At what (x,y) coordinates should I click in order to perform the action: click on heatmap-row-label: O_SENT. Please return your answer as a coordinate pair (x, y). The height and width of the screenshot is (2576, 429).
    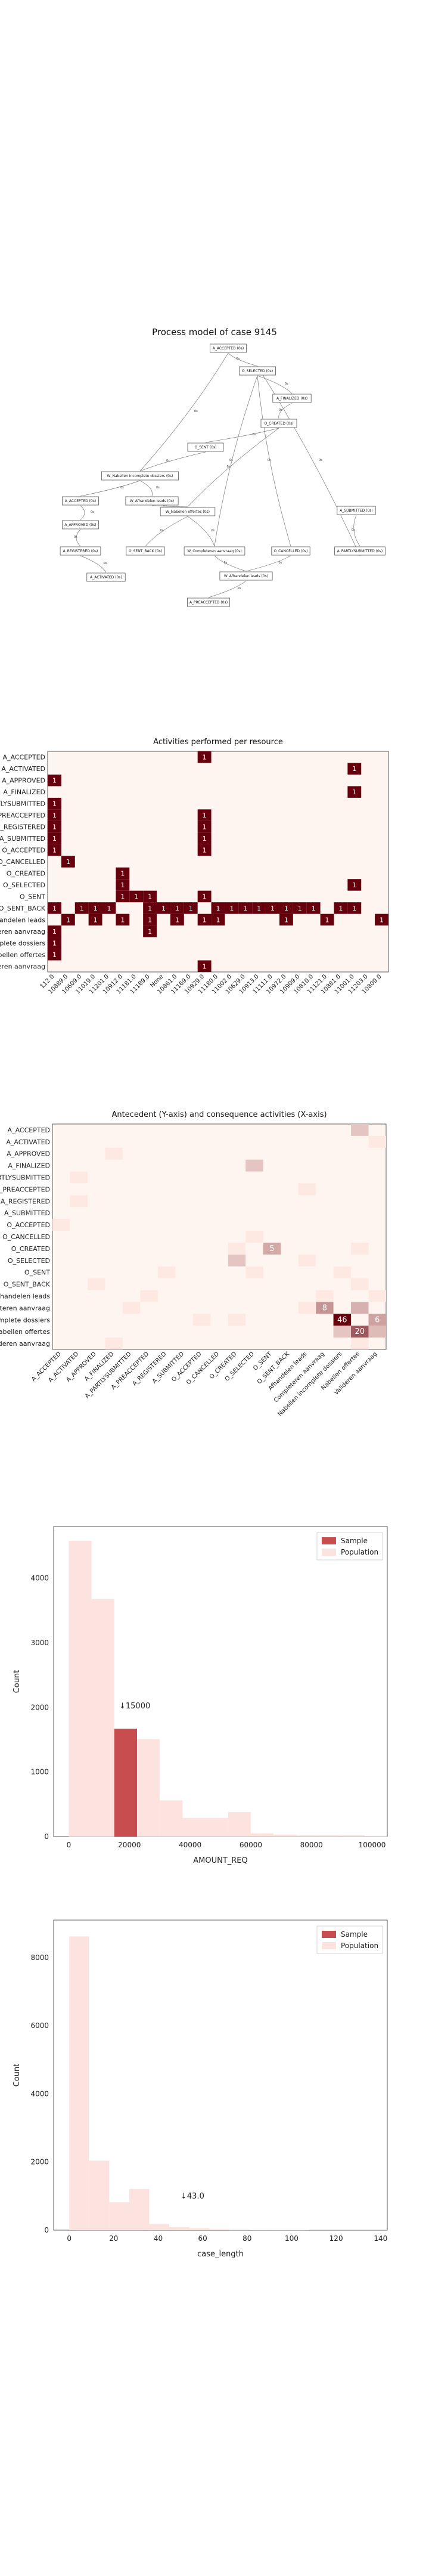
    Looking at the image, I should click on (37, 1273).